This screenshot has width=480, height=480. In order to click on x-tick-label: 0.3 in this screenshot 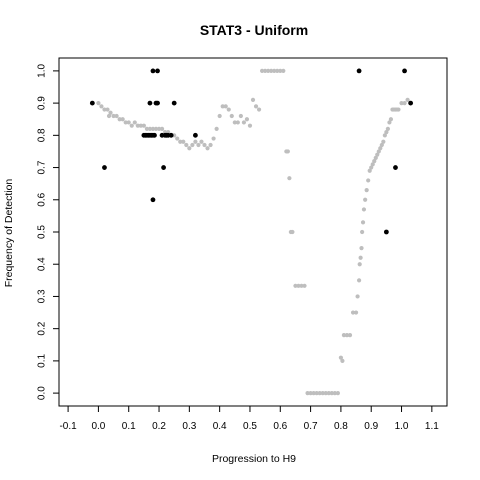, I will do `click(189, 426)`.